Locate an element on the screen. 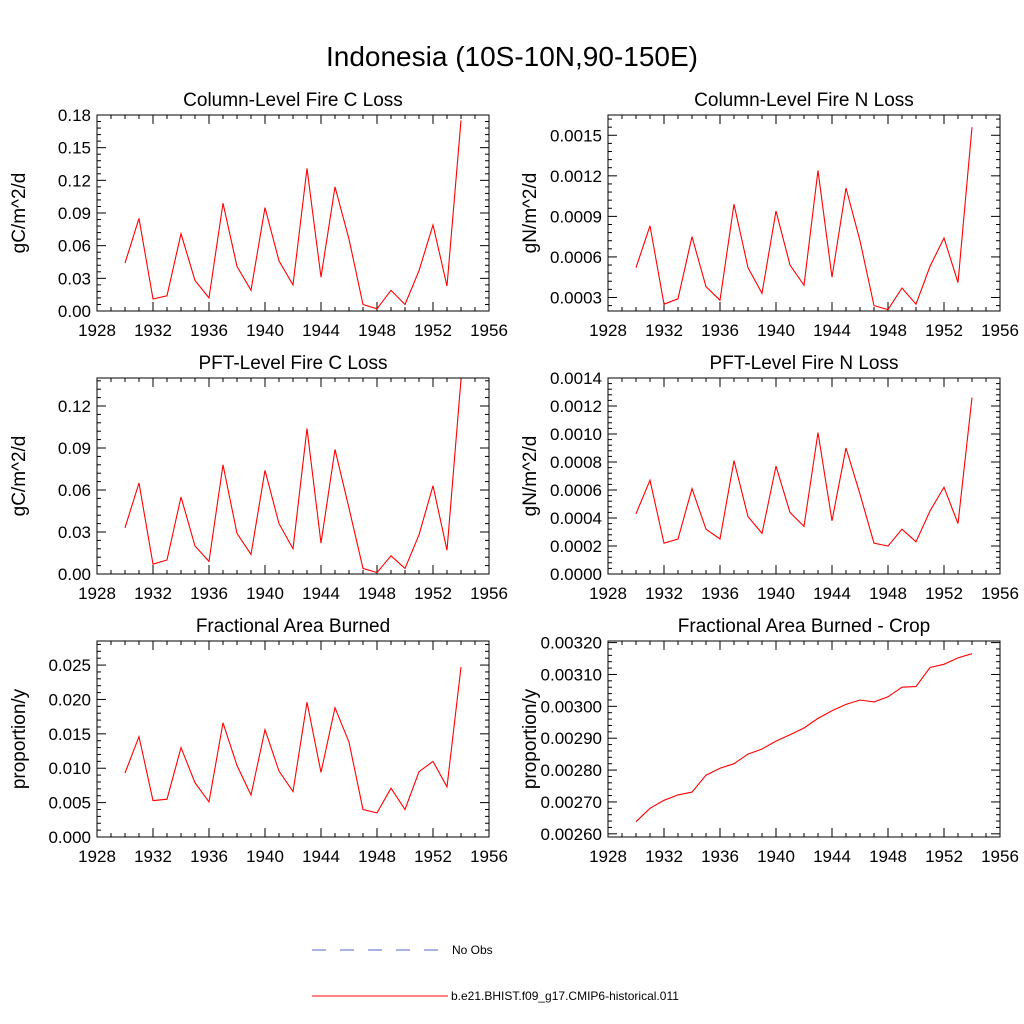  y-tick-label: 0.0014 is located at coordinates (576, 378).